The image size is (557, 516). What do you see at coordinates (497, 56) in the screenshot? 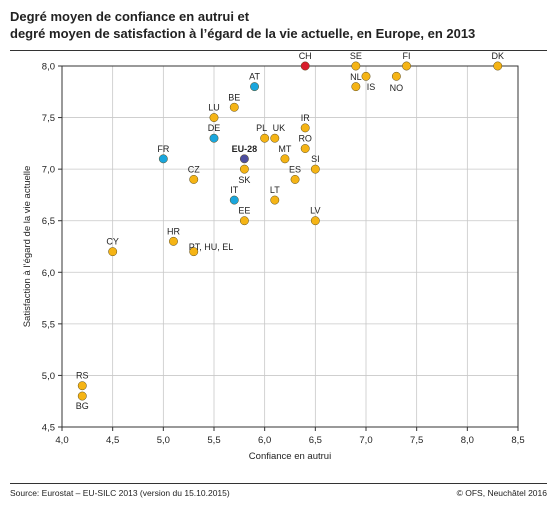
I see `point-label: DK` at bounding box center [497, 56].